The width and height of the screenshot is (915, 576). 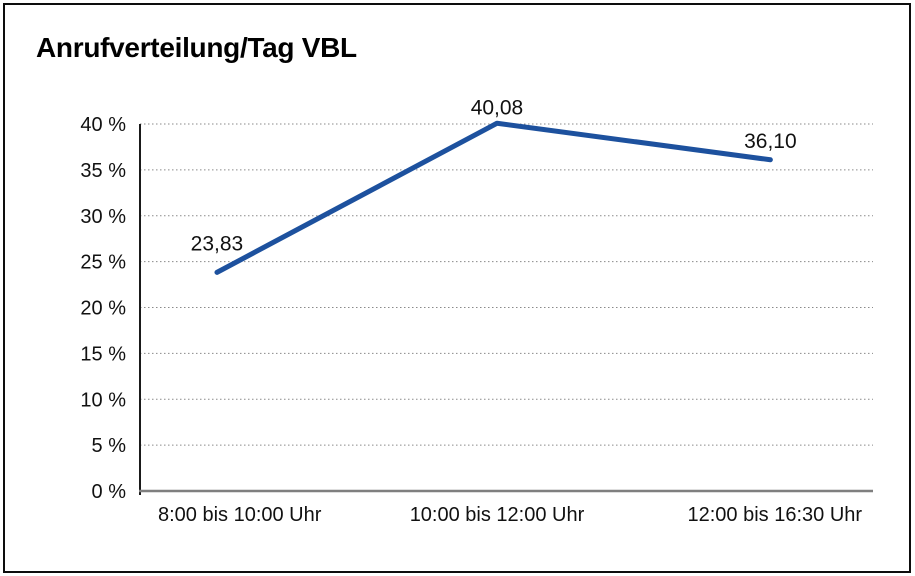 What do you see at coordinates (196, 47) in the screenshot?
I see `chart-title: Anrufverteilung/Tag VBL` at bounding box center [196, 47].